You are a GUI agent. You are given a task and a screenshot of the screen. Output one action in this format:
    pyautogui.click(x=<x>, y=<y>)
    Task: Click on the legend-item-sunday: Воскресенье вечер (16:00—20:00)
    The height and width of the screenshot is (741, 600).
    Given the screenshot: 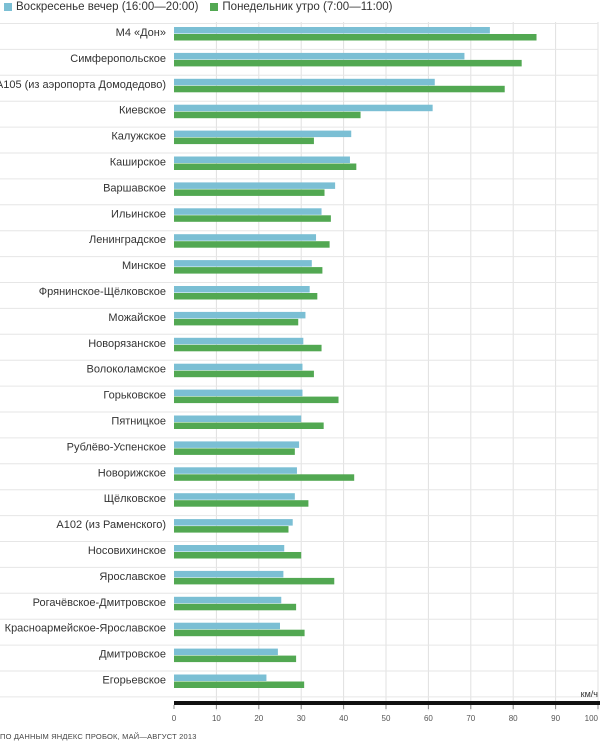 What is the action you would take?
    pyautogui.click(x=101, y=7)
    